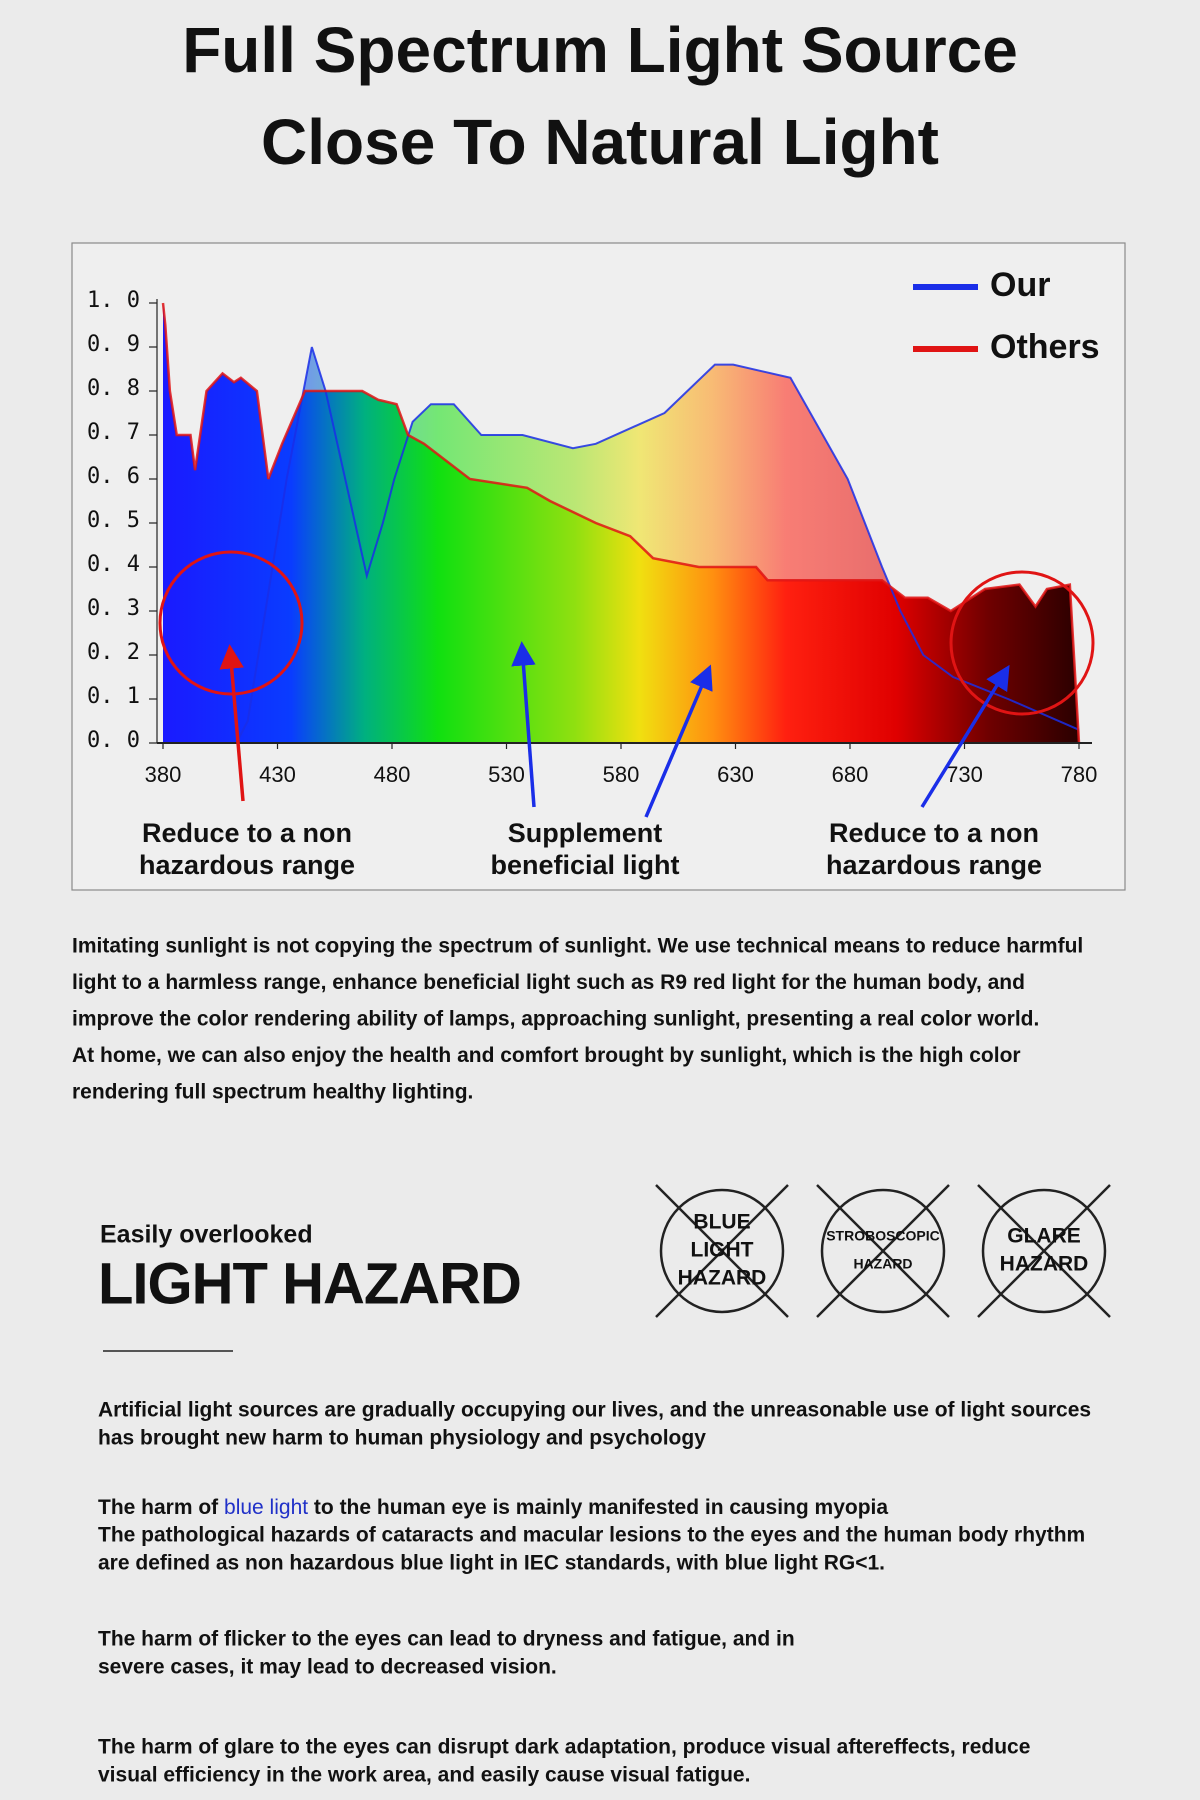 The width and height of the screenshot is (1200, 1800). Describe the element at coordinates (621, 774) in the screenshot. I see `x-tick-label: 580` at that location.